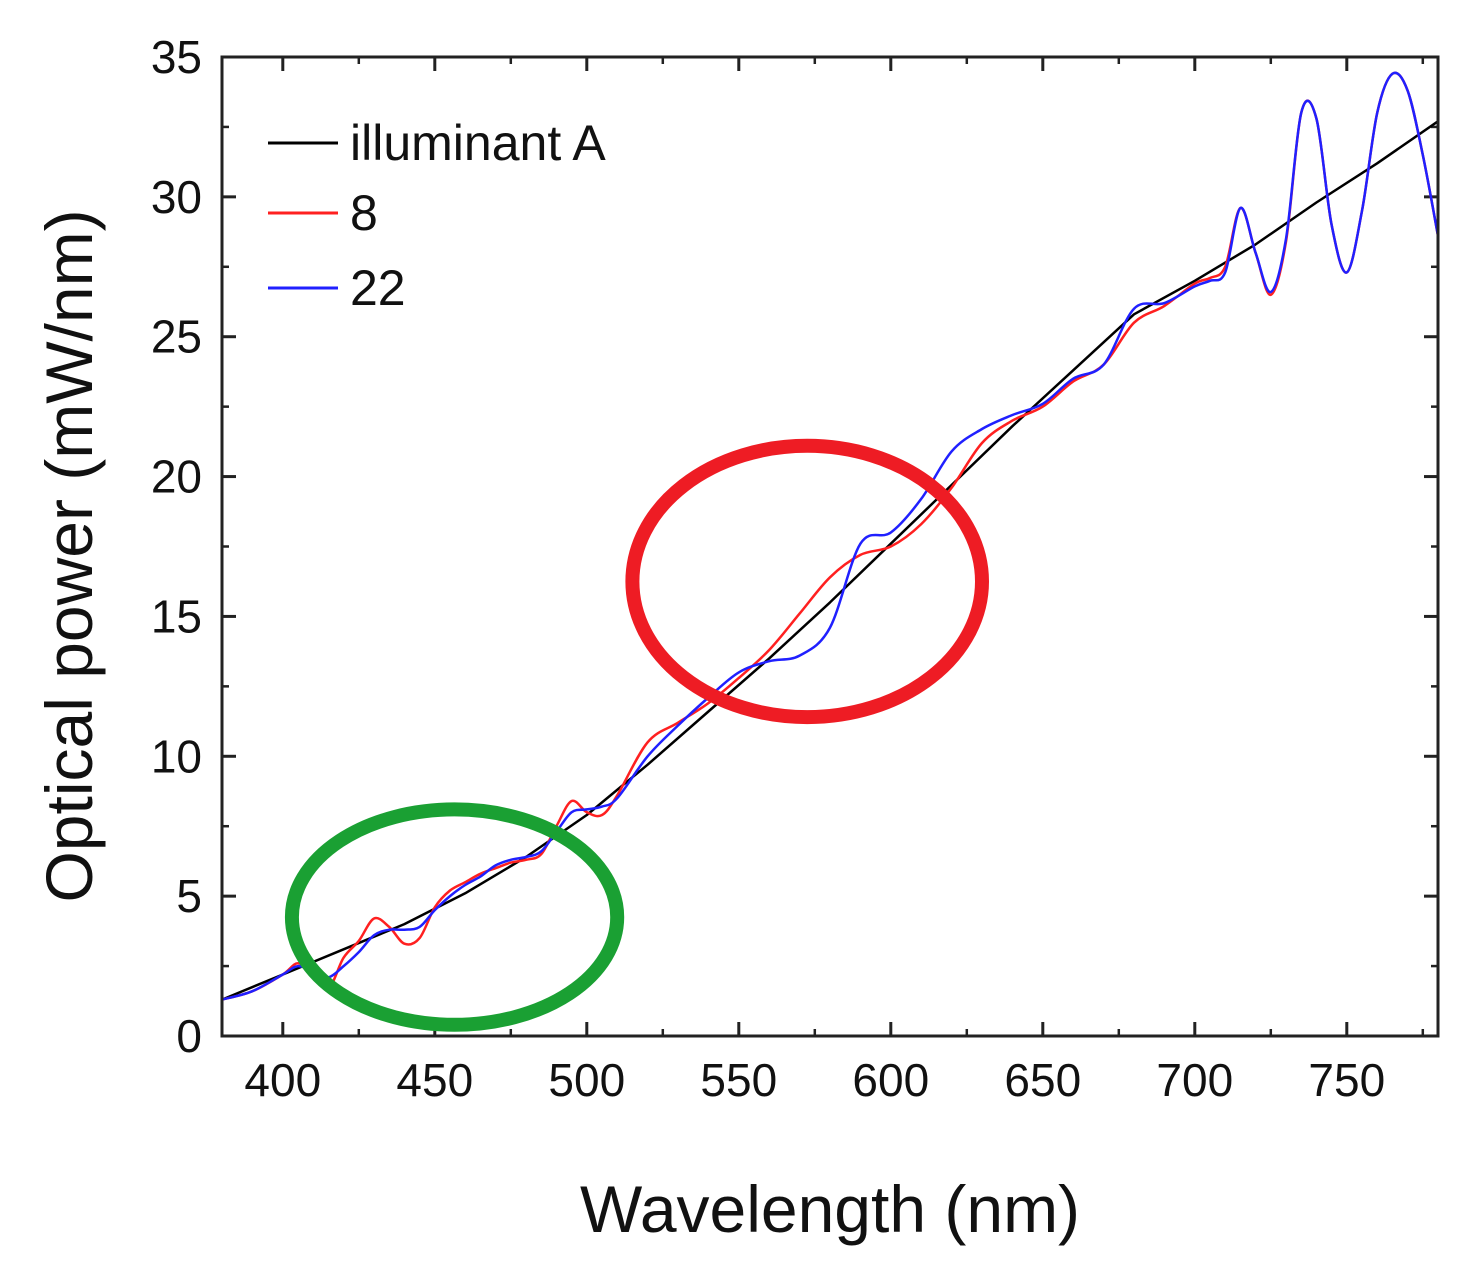 The image size is (1473, 1284). Describe the element at coordinates (176, 756) in the screenshot. I see `y-tick-label-10: 10` at that location.